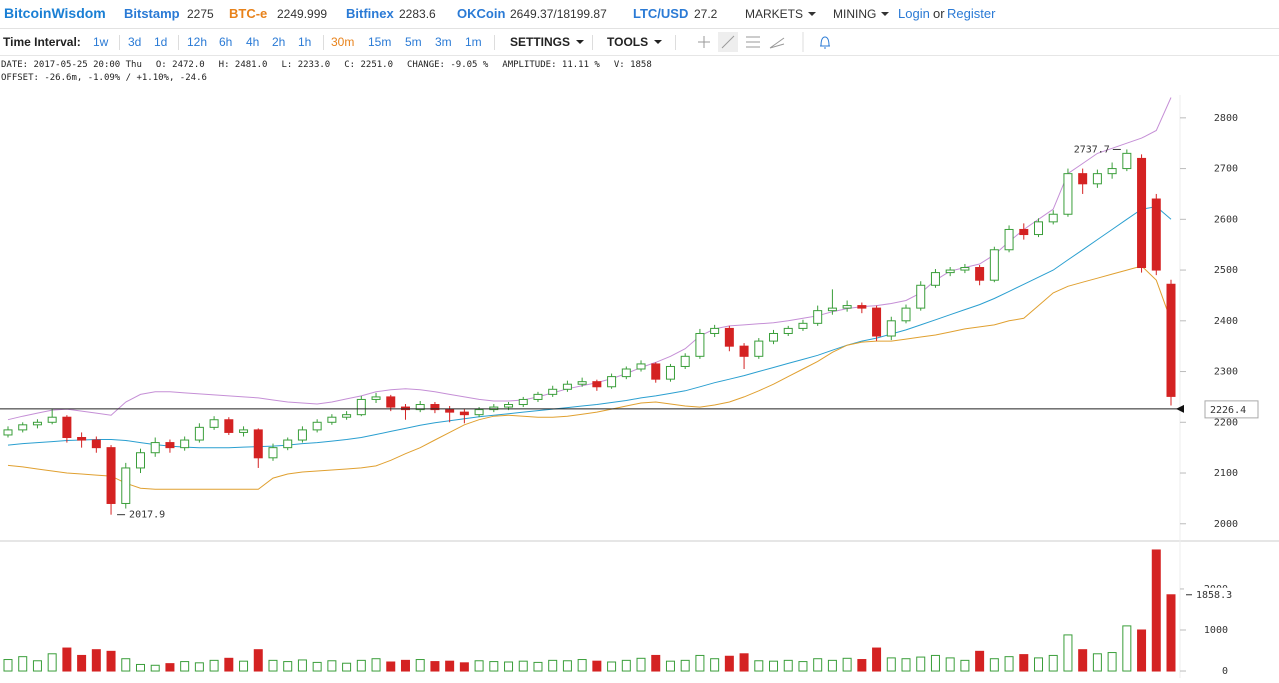 Image resolution: width=1279 pixels, height=683 pixels. Describe the element at coordinates (825, 42) in the screenshot. I see `alert-icon` at that location.